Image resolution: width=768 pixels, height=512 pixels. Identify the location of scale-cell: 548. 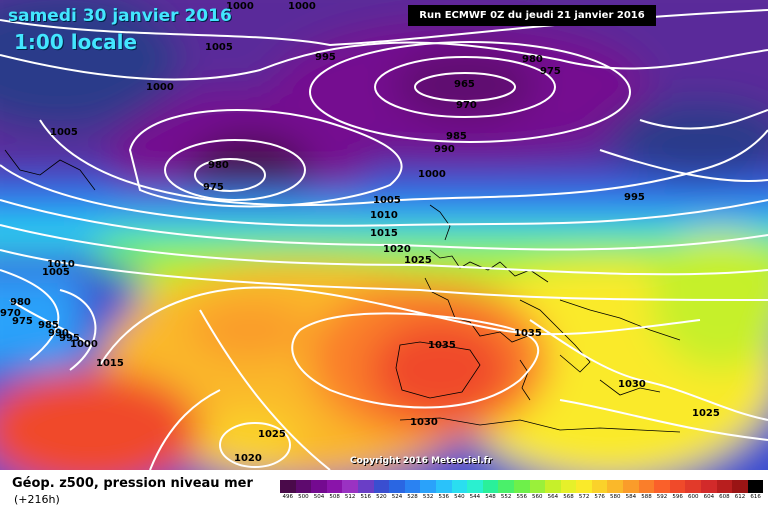
(490, 491).